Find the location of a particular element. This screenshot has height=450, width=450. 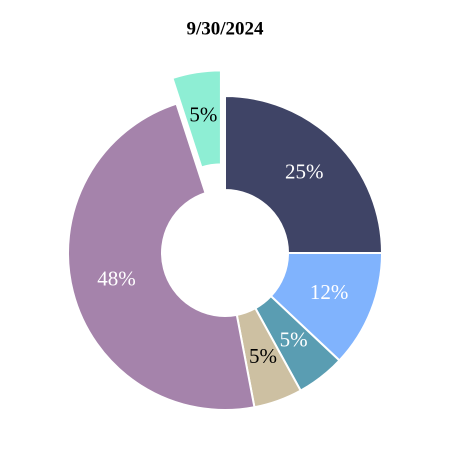

slice-label: 48% is located at coordinates (116, 279).